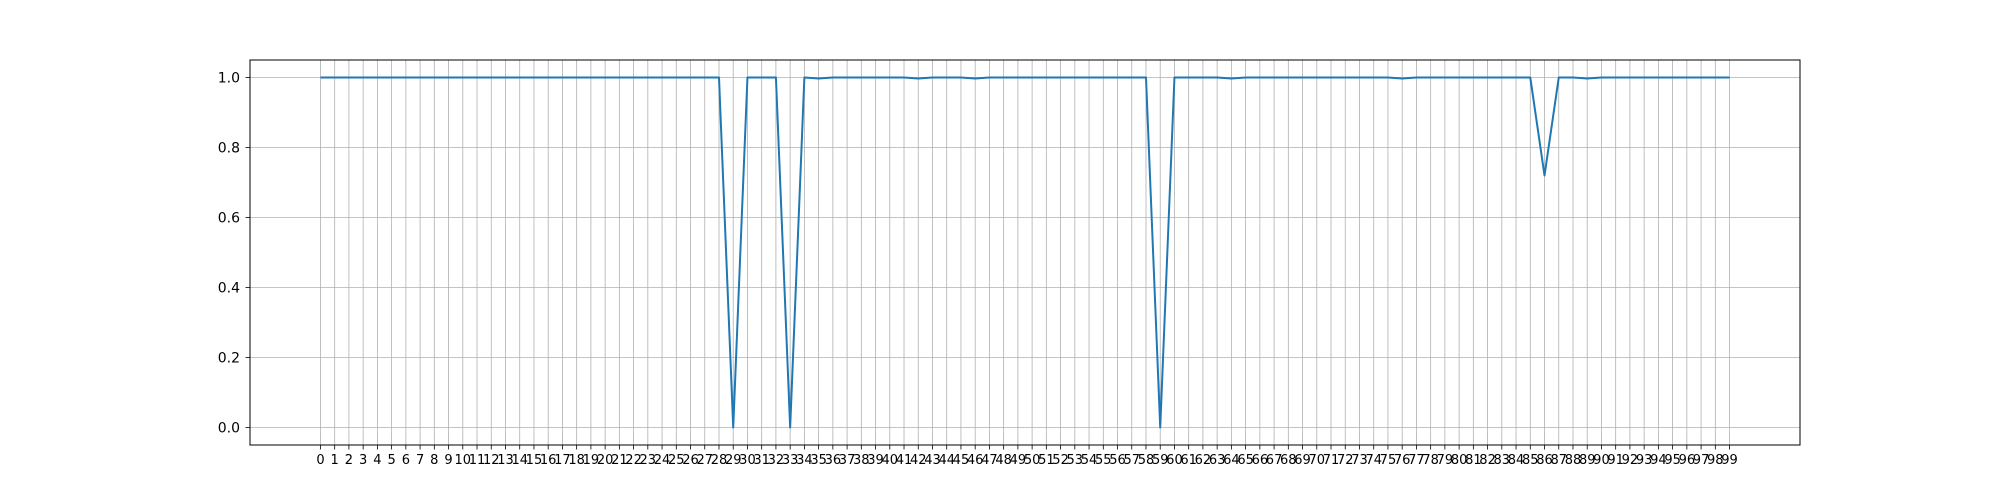 The width and height of the screenshot is (2000, 500). Describe the element at coordinates (591, 460) in the screenshot. I see `x-tick-label: 19` at that location.